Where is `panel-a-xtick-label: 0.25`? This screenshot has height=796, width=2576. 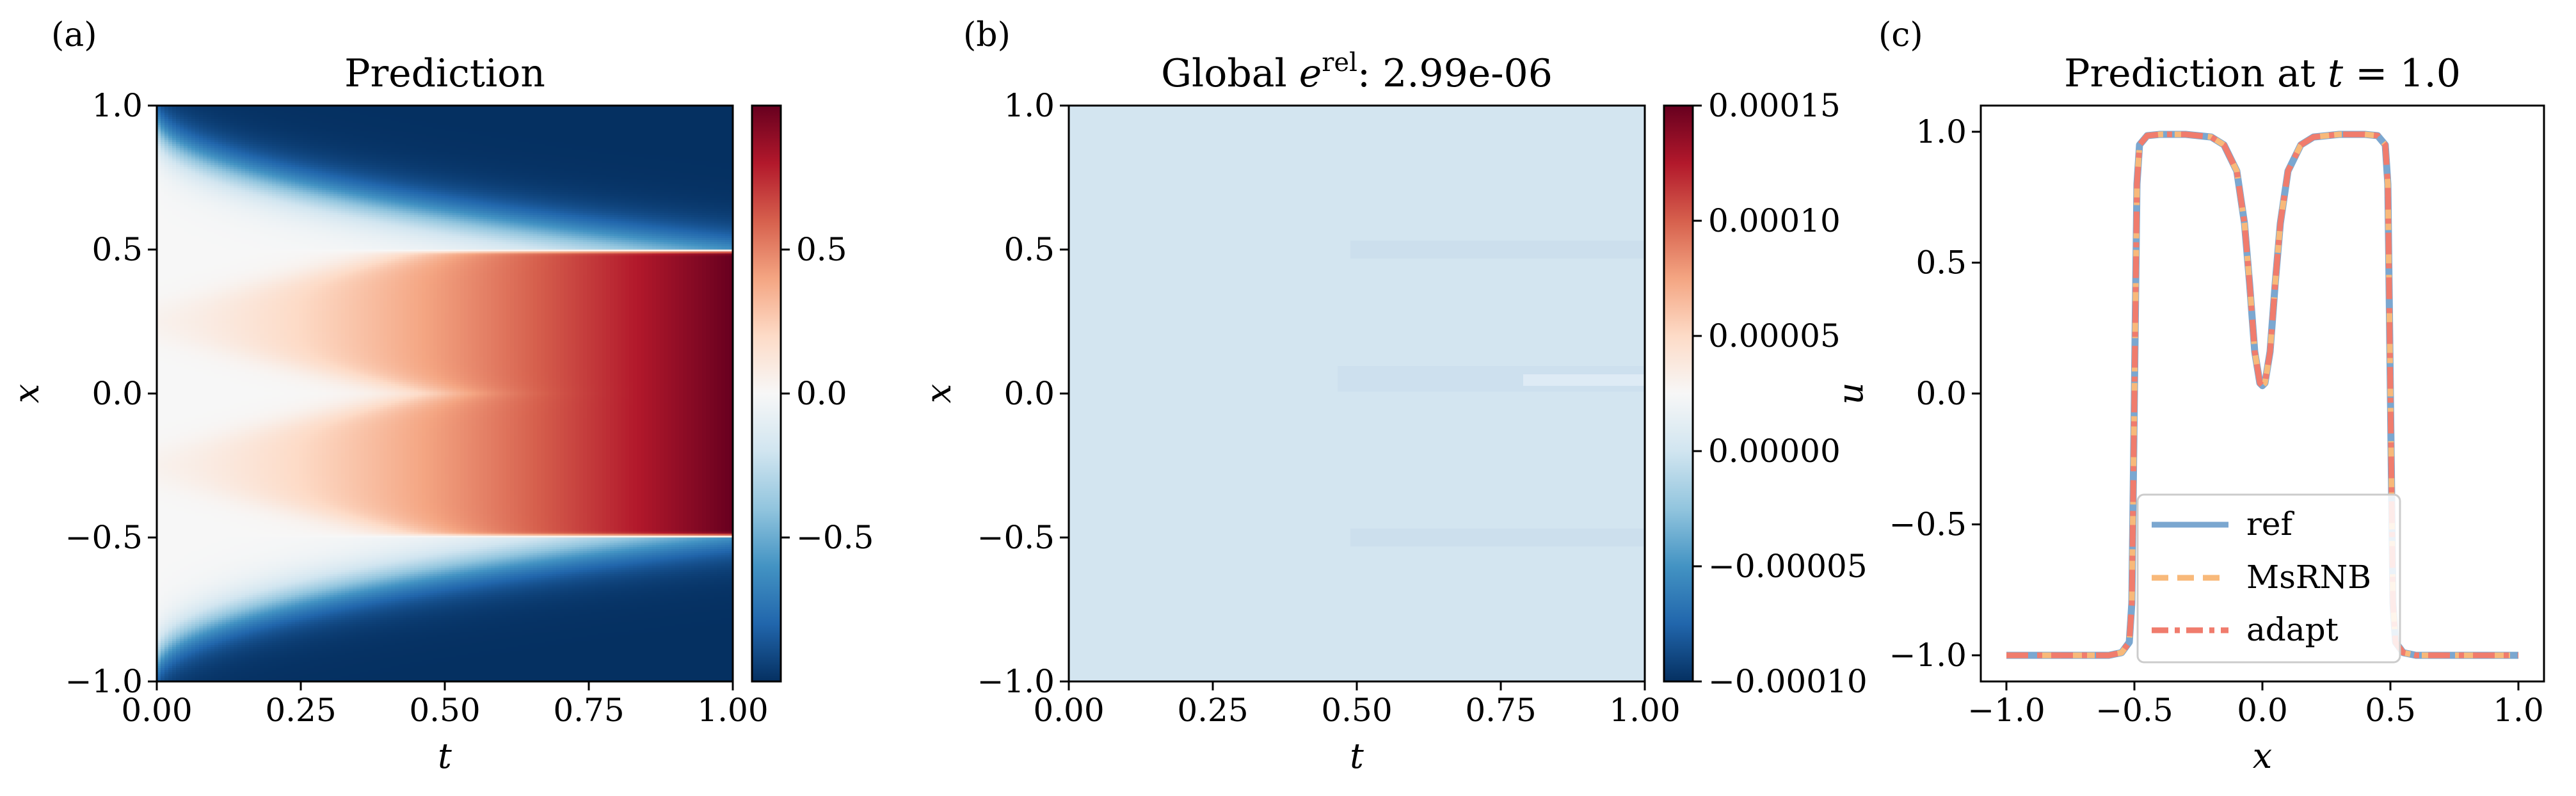
panel-a-xtick-label: 0.25 is located at coordinates (300, 710).